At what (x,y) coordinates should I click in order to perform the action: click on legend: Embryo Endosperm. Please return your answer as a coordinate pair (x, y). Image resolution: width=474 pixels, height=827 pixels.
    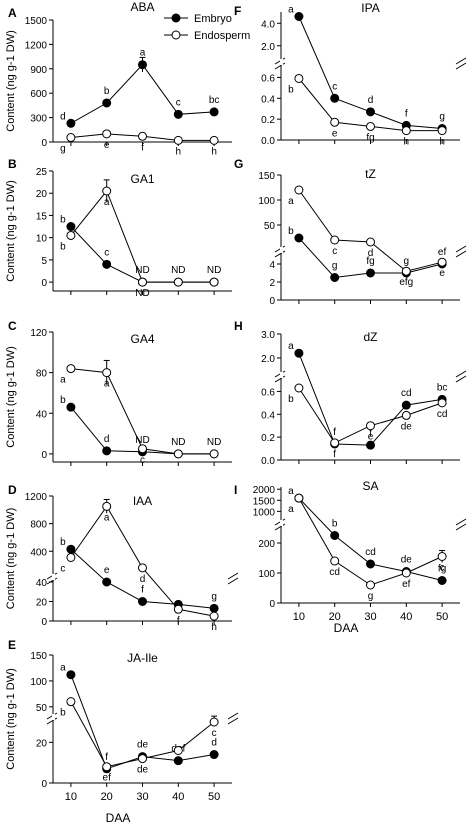
    Looking at the image, I should click on (207, 27).